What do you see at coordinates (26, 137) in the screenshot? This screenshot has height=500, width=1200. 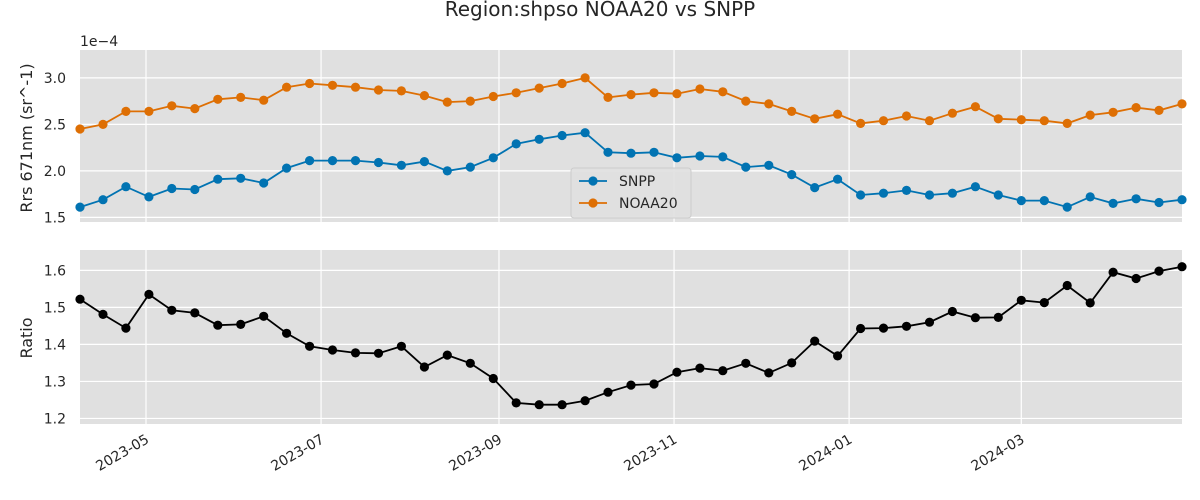 I see `top-y-axis-label: Rrs 671nm (sr^-1)` at bounding box center [26, 137].